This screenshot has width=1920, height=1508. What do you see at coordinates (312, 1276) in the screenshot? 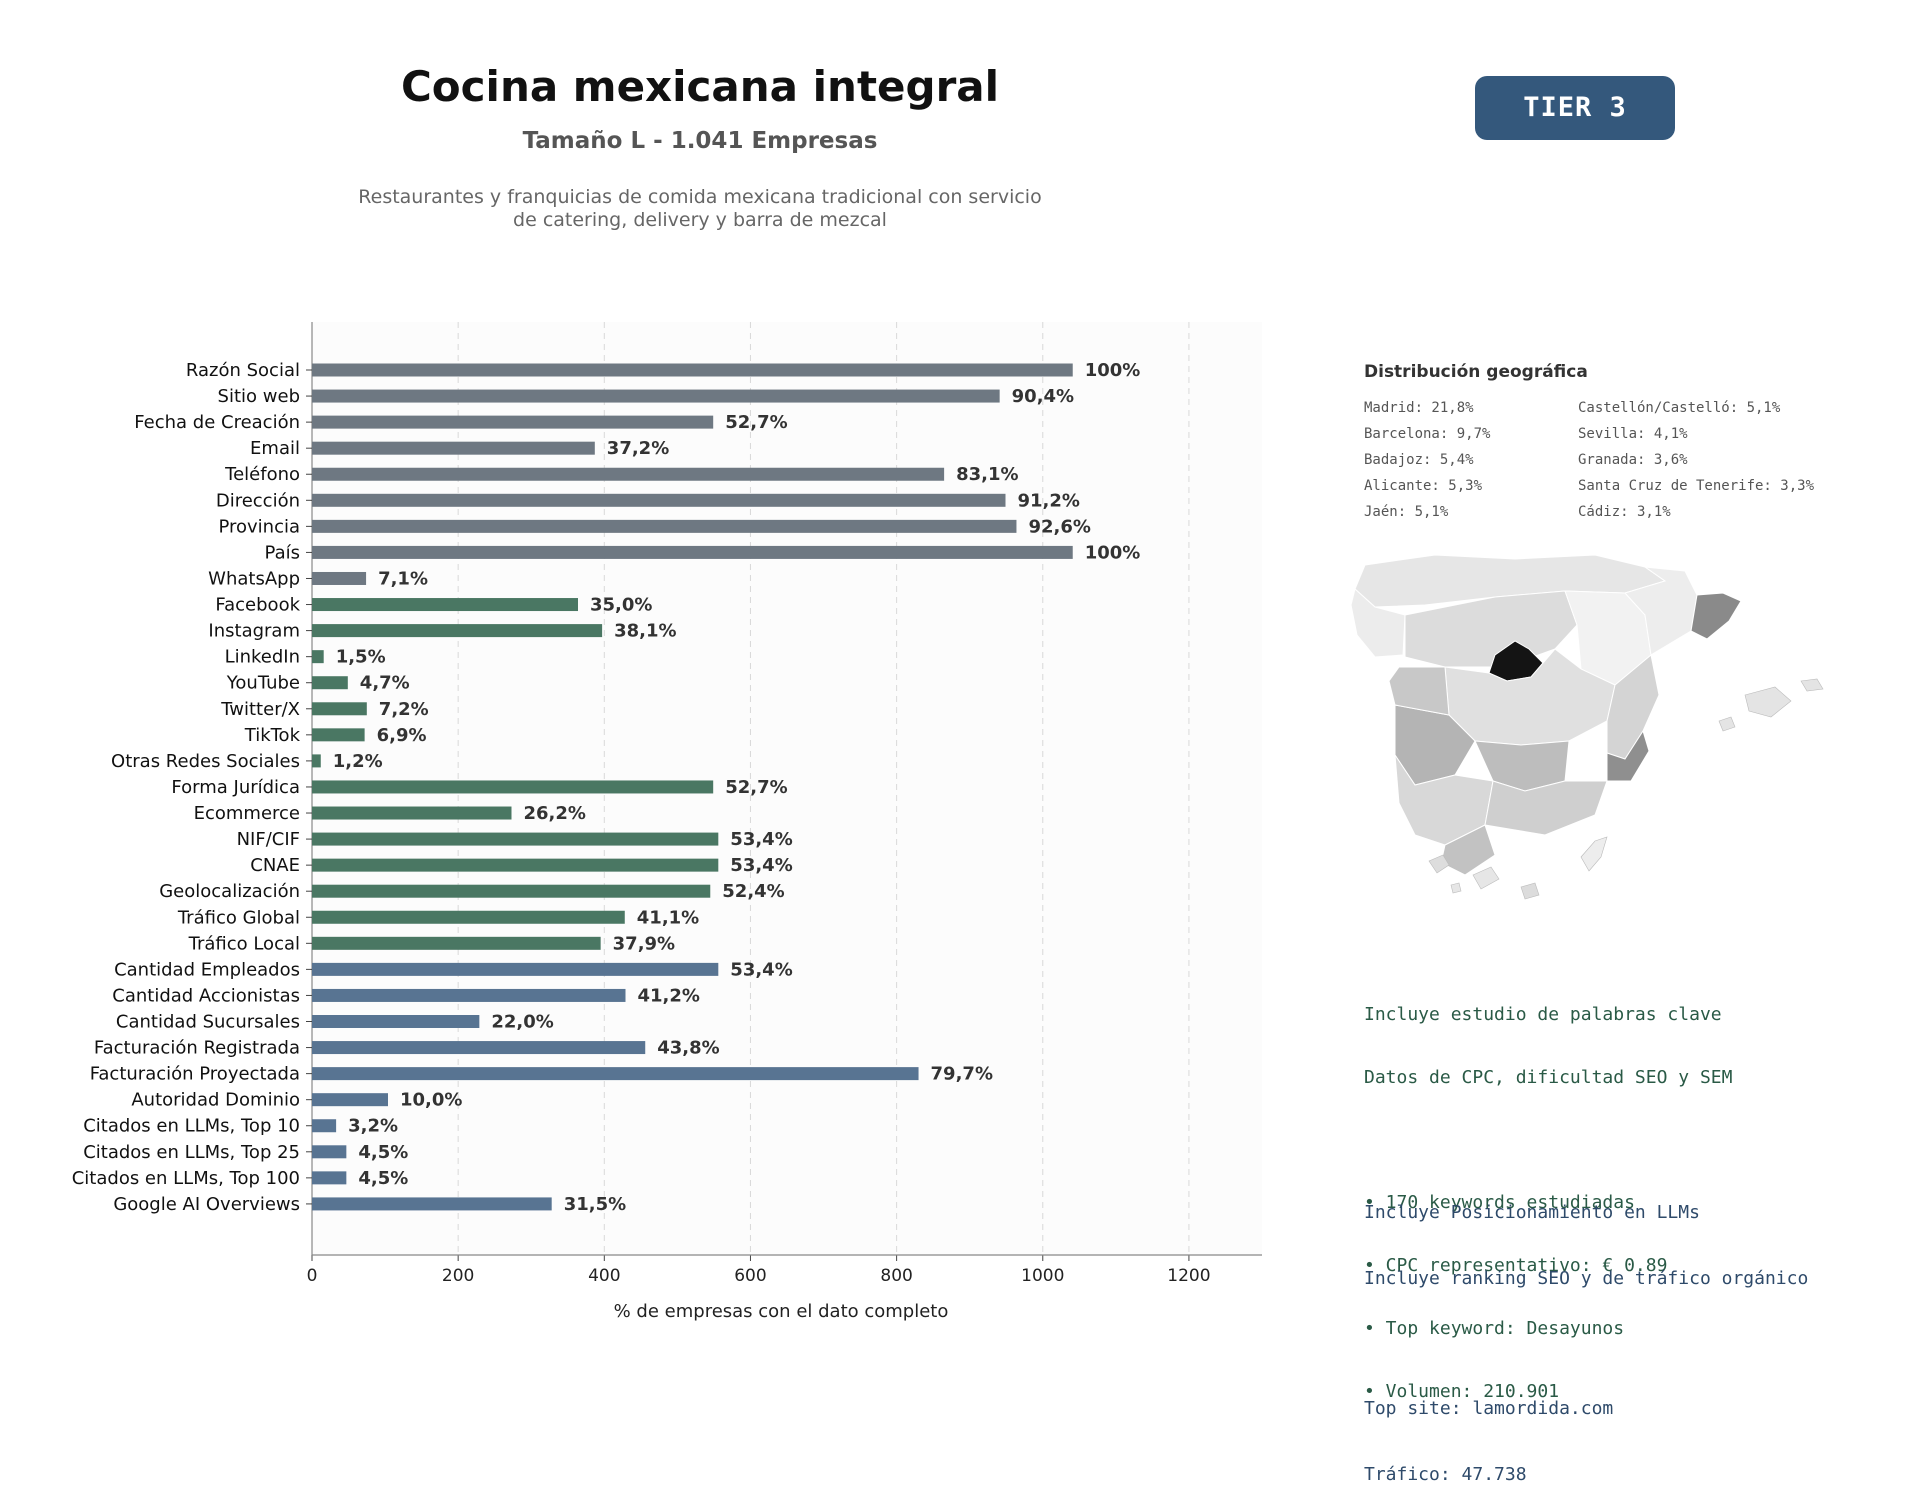
I see `x-tick-label: 0` at bounding box center [312, 1276].